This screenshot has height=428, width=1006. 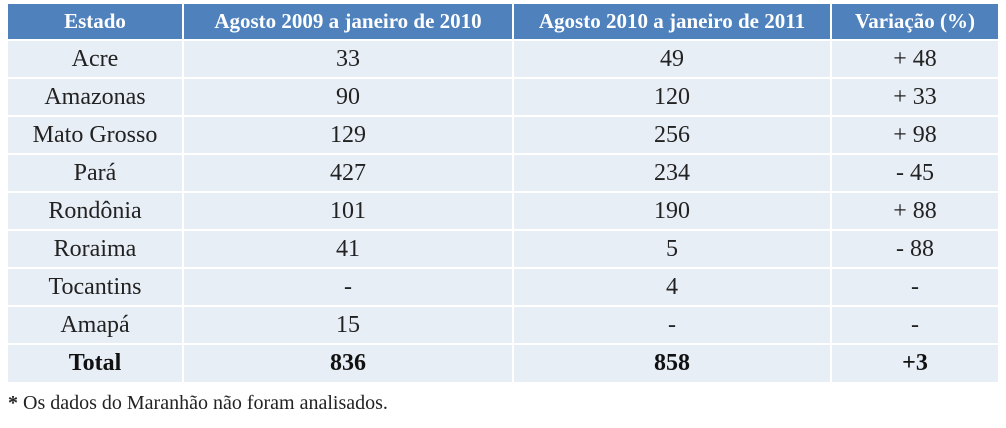 I want to click on cell-period-2: 256, so click(x=672, y=135).